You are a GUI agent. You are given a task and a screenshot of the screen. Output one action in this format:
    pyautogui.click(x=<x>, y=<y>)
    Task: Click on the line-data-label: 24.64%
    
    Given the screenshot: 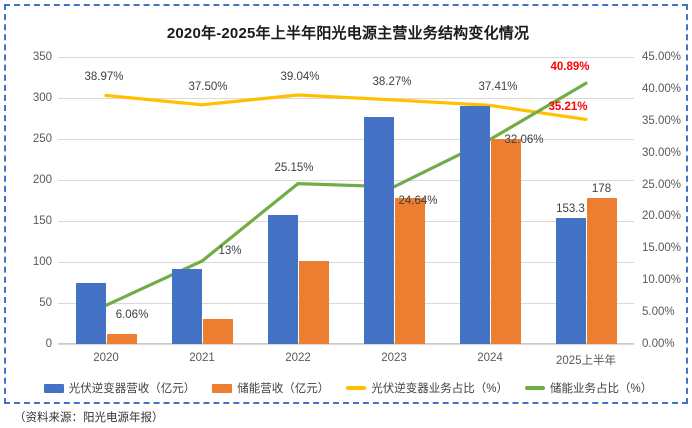 What is the action you would take?
    pyautogui.click(x=418, y=200)
    